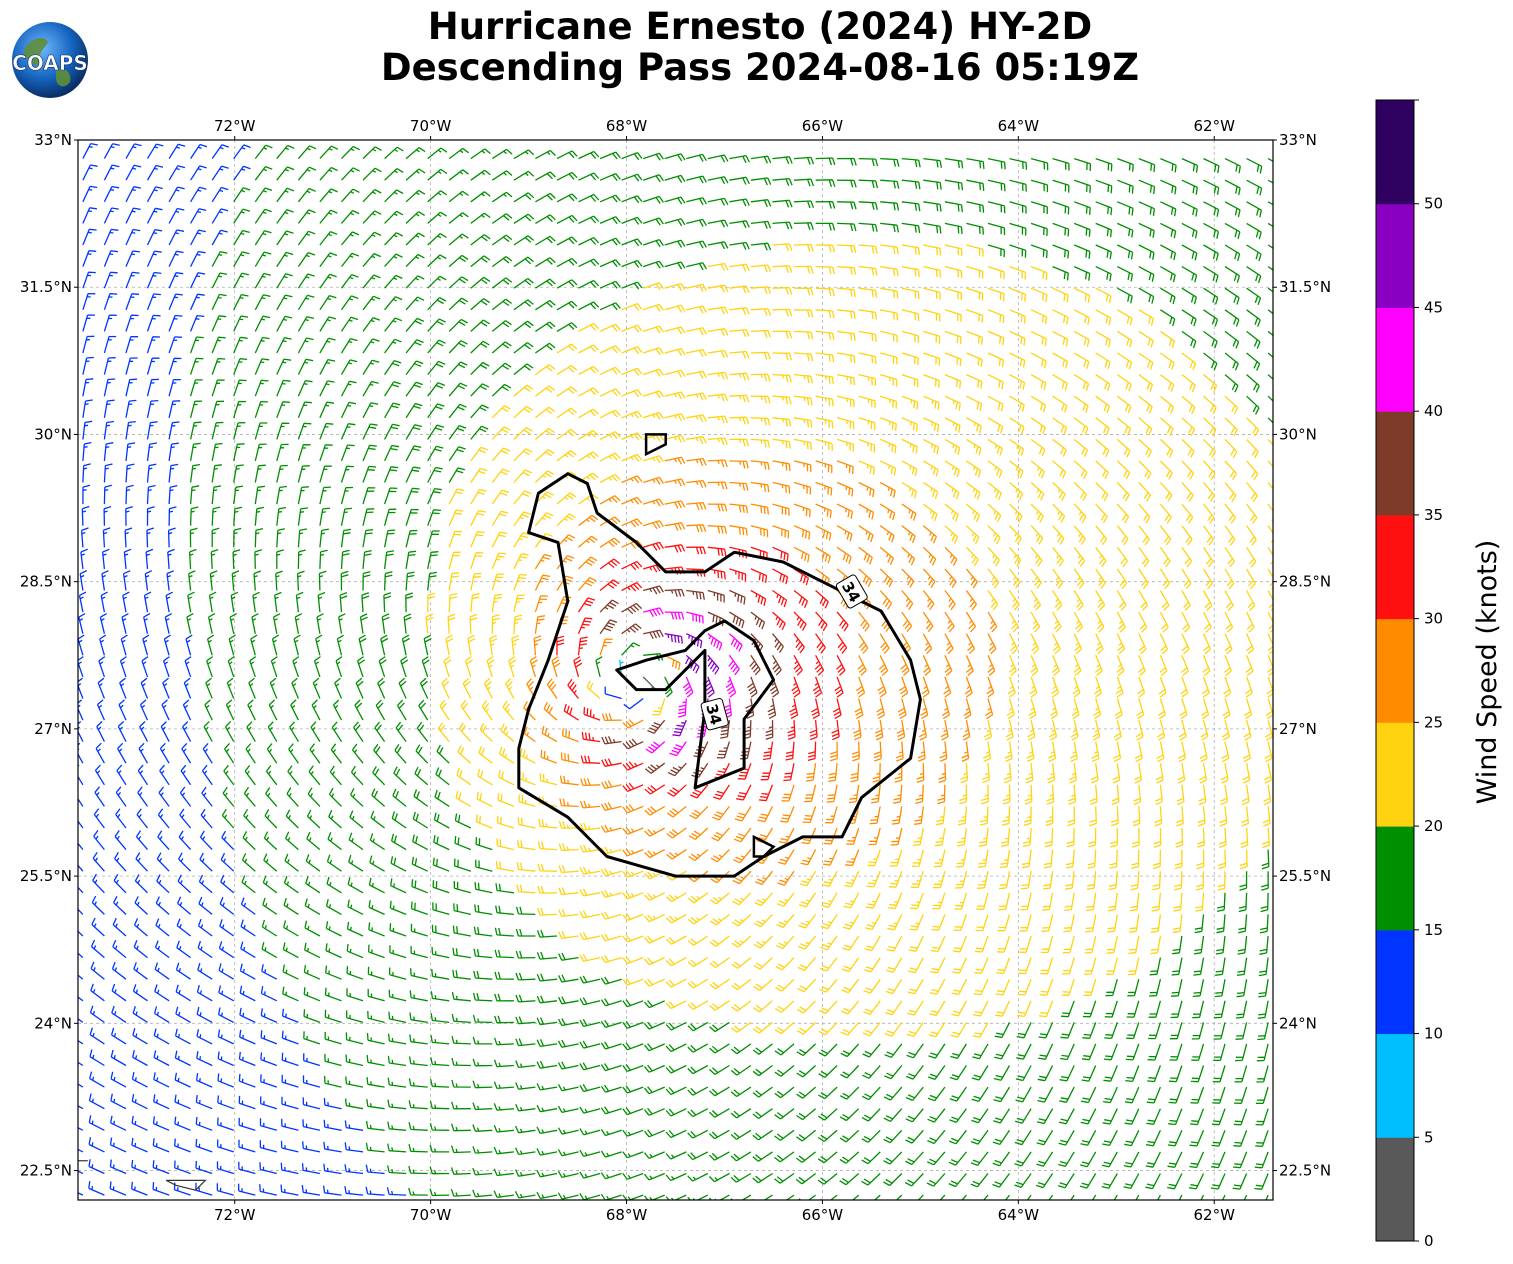 The width and height of the screenshot is (1513, 1264). I want to click on tick-label-left: 30°N, so click(53, 434).